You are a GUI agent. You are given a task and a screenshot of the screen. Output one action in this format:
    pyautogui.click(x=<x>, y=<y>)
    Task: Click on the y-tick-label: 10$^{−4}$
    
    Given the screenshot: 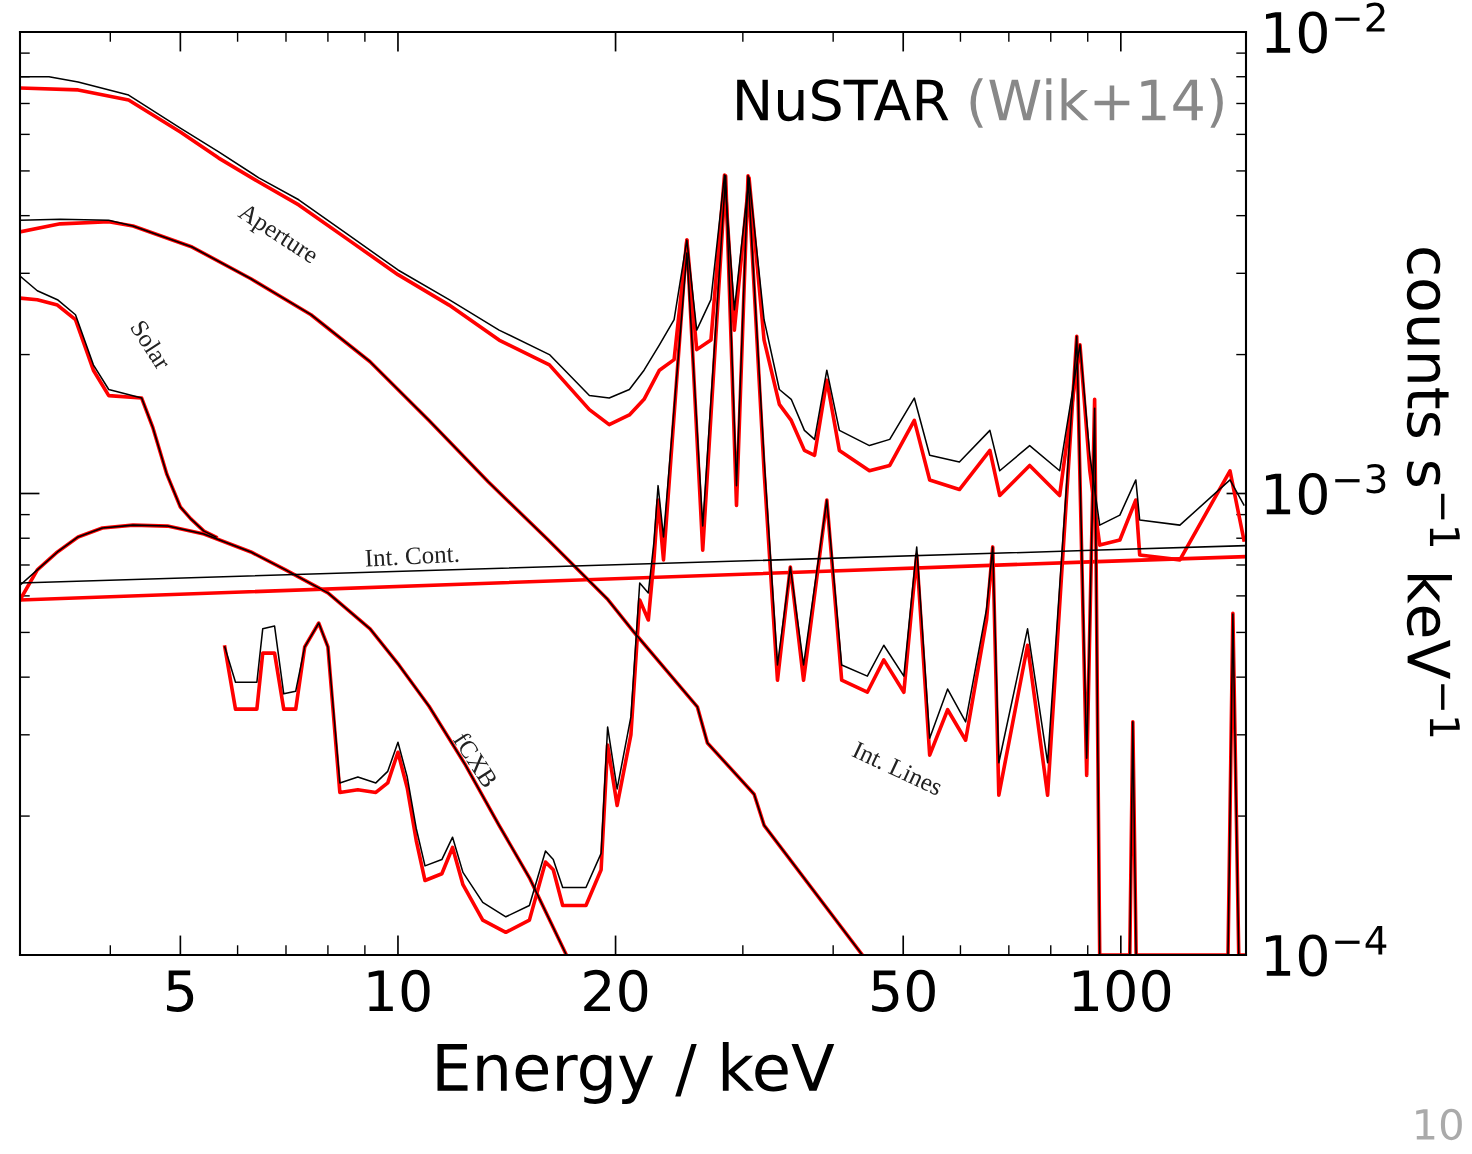 What is the action you would take?
    pyautogui.click(x=1326, y=951)
    